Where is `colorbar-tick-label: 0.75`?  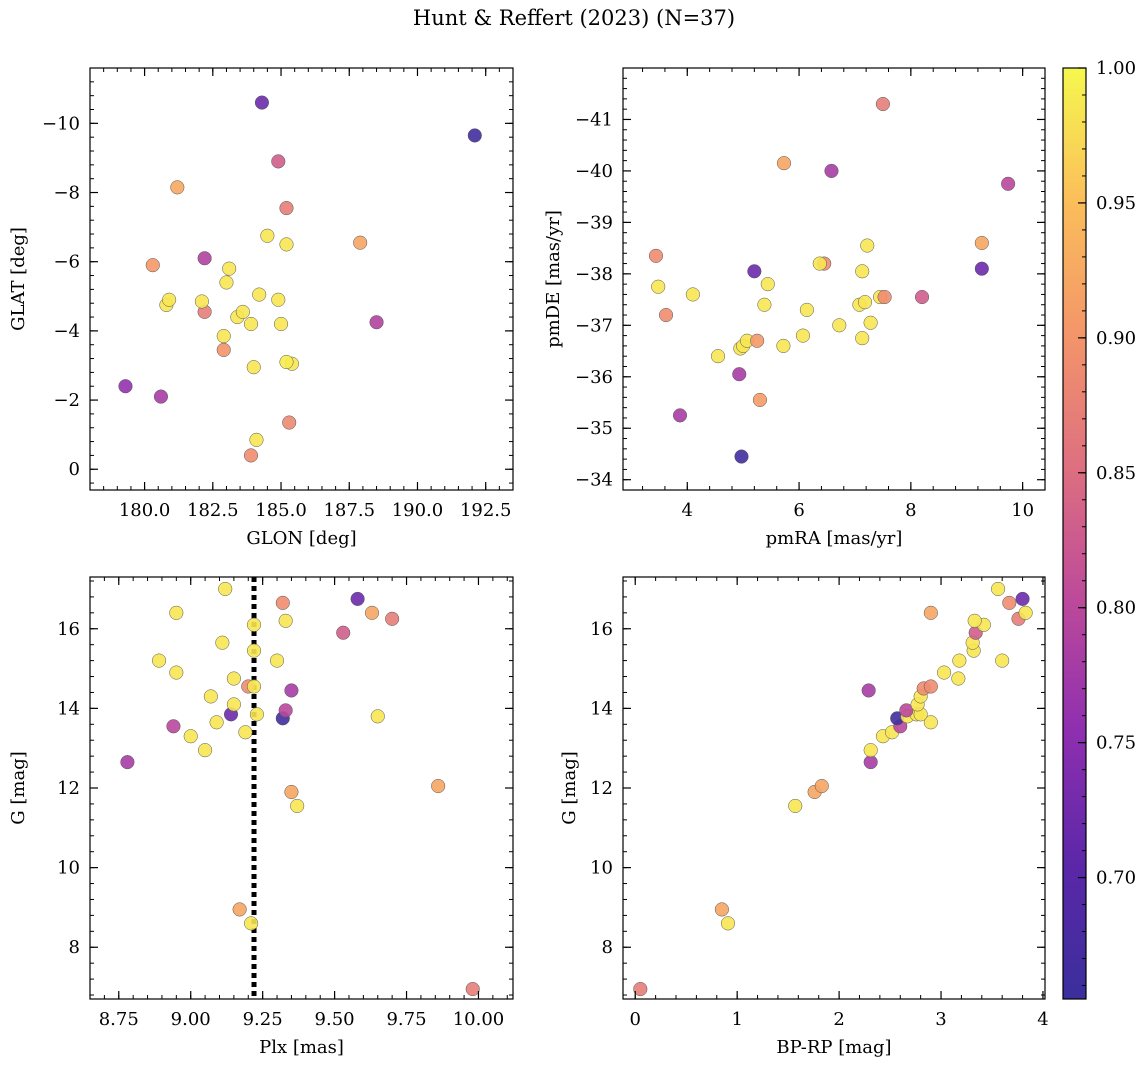 colorbar-tick-label: 0.75 is located at coordinates (1116, 743).